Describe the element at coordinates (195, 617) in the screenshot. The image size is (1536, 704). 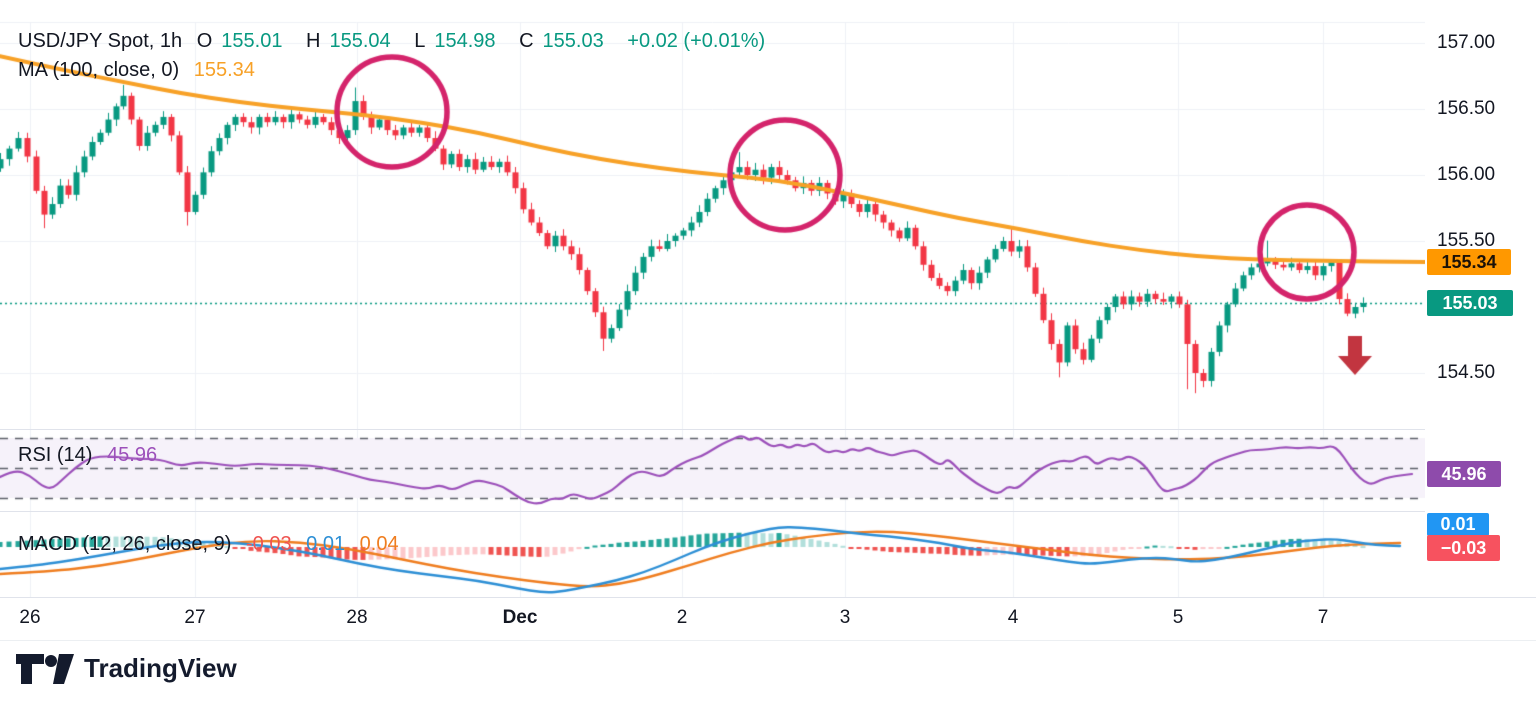
I see `time-axis-label: 27` at that location.